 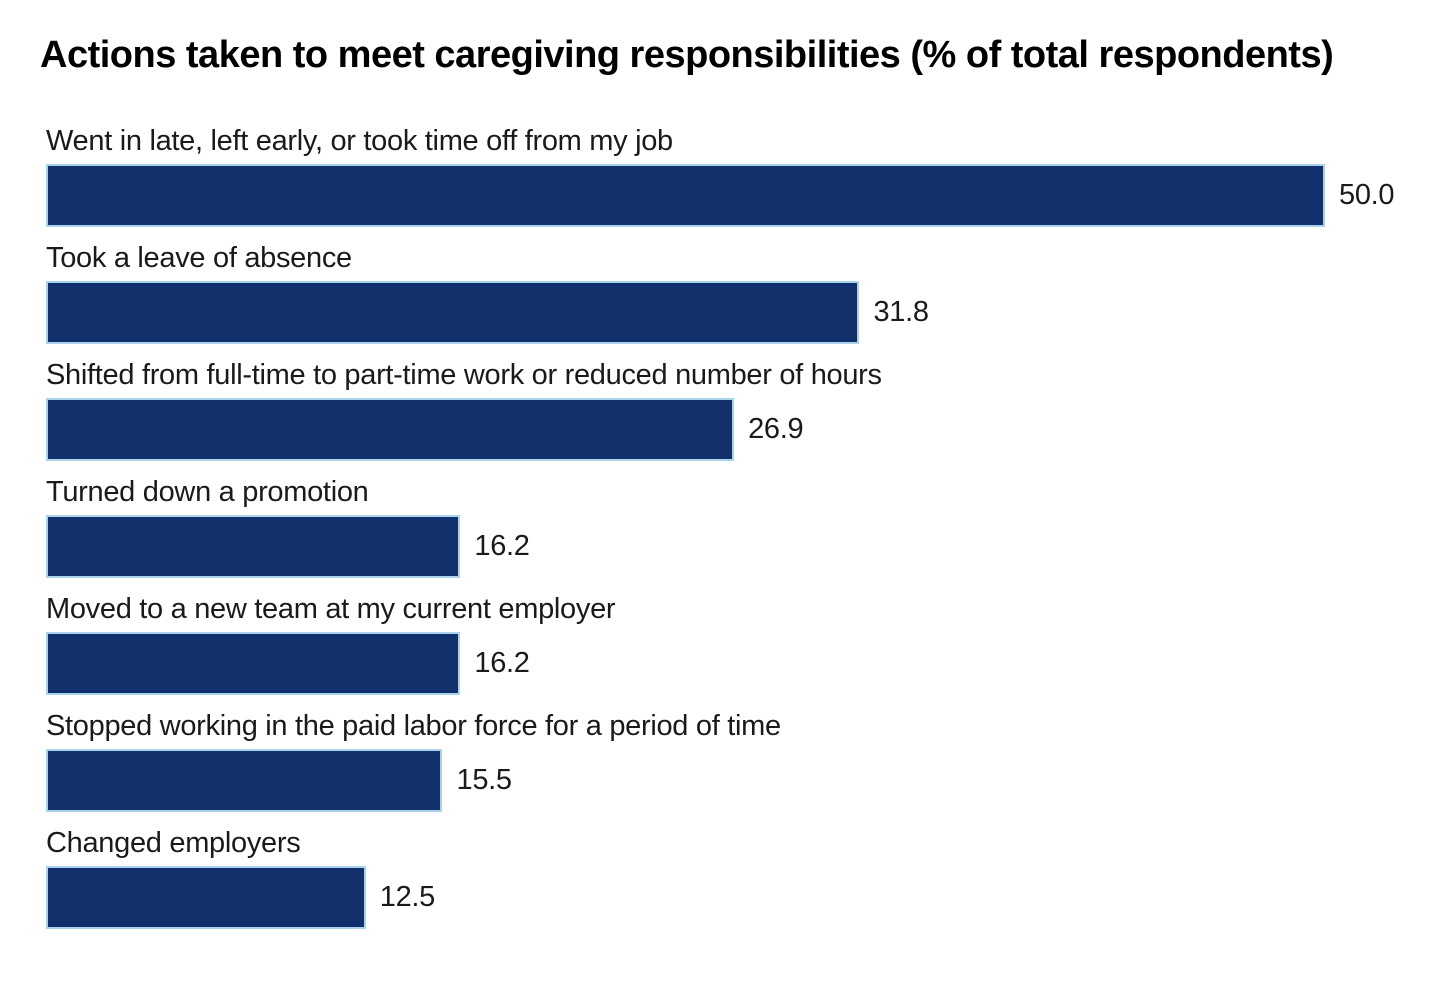 I want to click on value-label: 50.0, so click(x=1367, y=195).